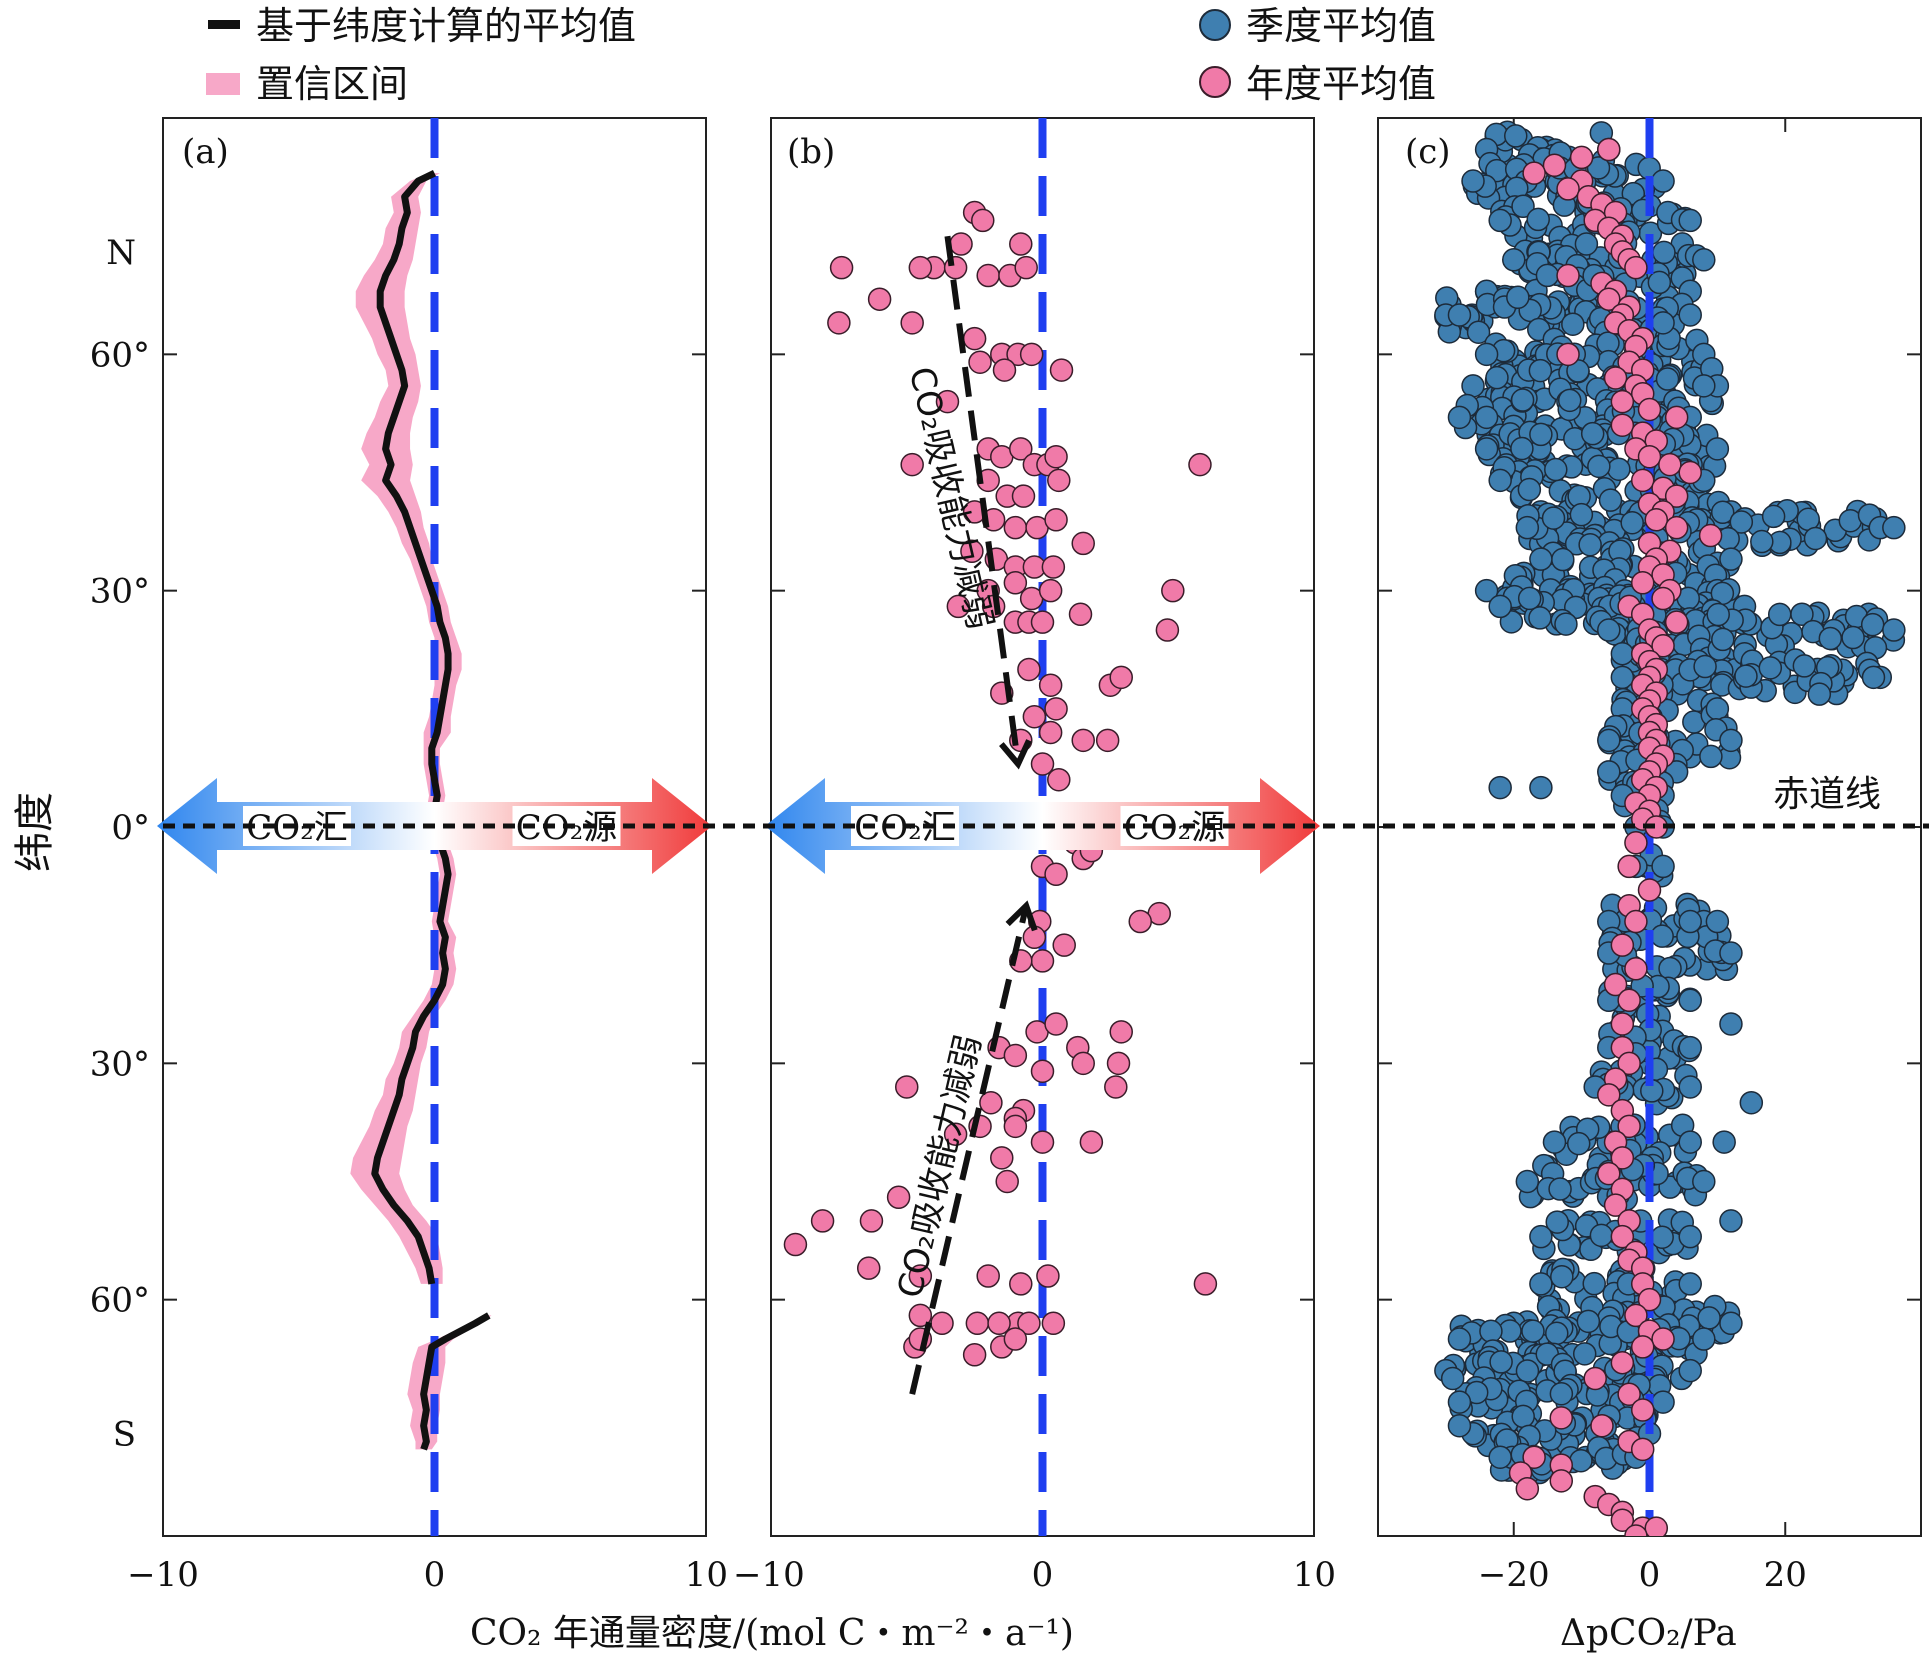  I want to click on legend-left: 基于纬度计算的平均值 置信区间, so click(421, 55).